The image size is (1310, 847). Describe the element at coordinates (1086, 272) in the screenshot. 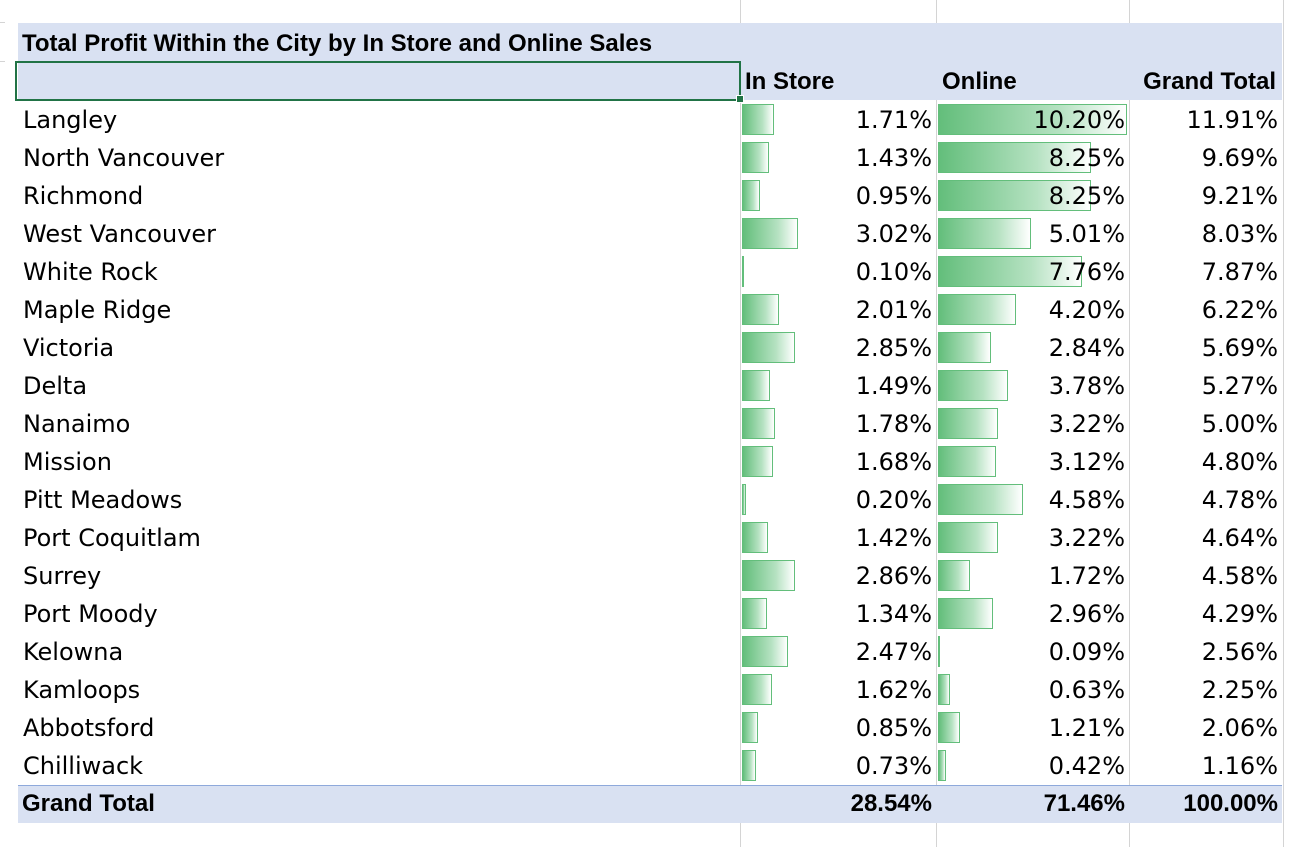

I see `online-cell: 7.76%` at that location.